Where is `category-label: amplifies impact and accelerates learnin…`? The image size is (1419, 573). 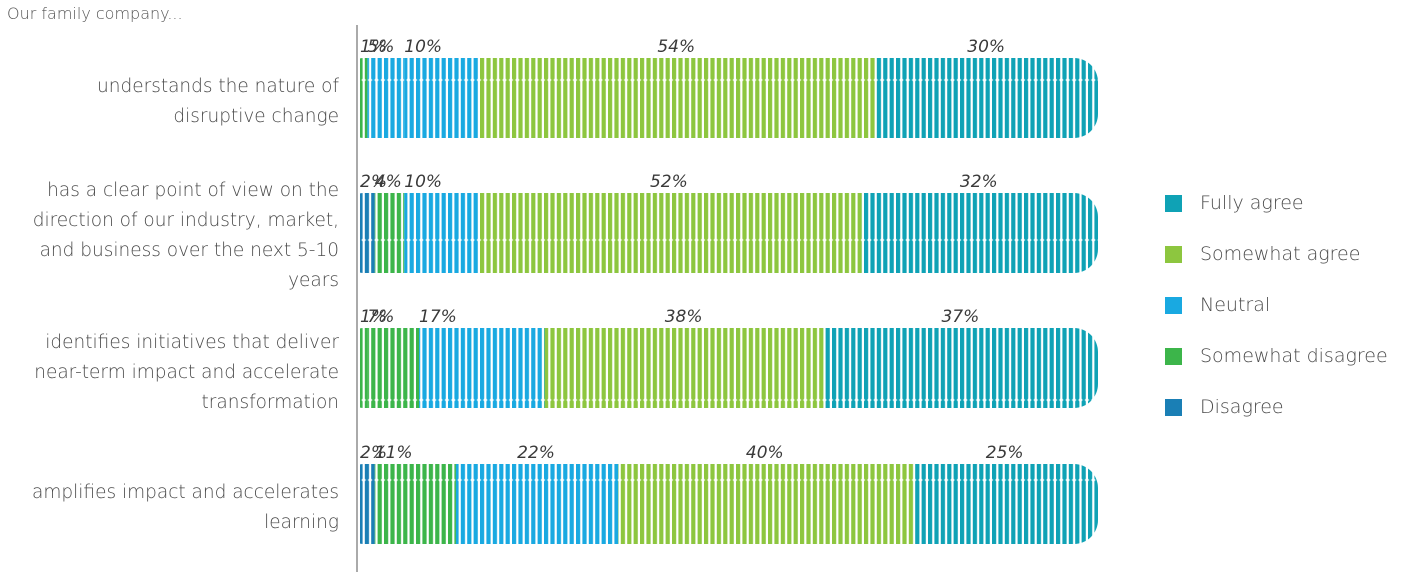
category-label: amplifies impact and accelerates learnin… is located at coordinates (185, 507).